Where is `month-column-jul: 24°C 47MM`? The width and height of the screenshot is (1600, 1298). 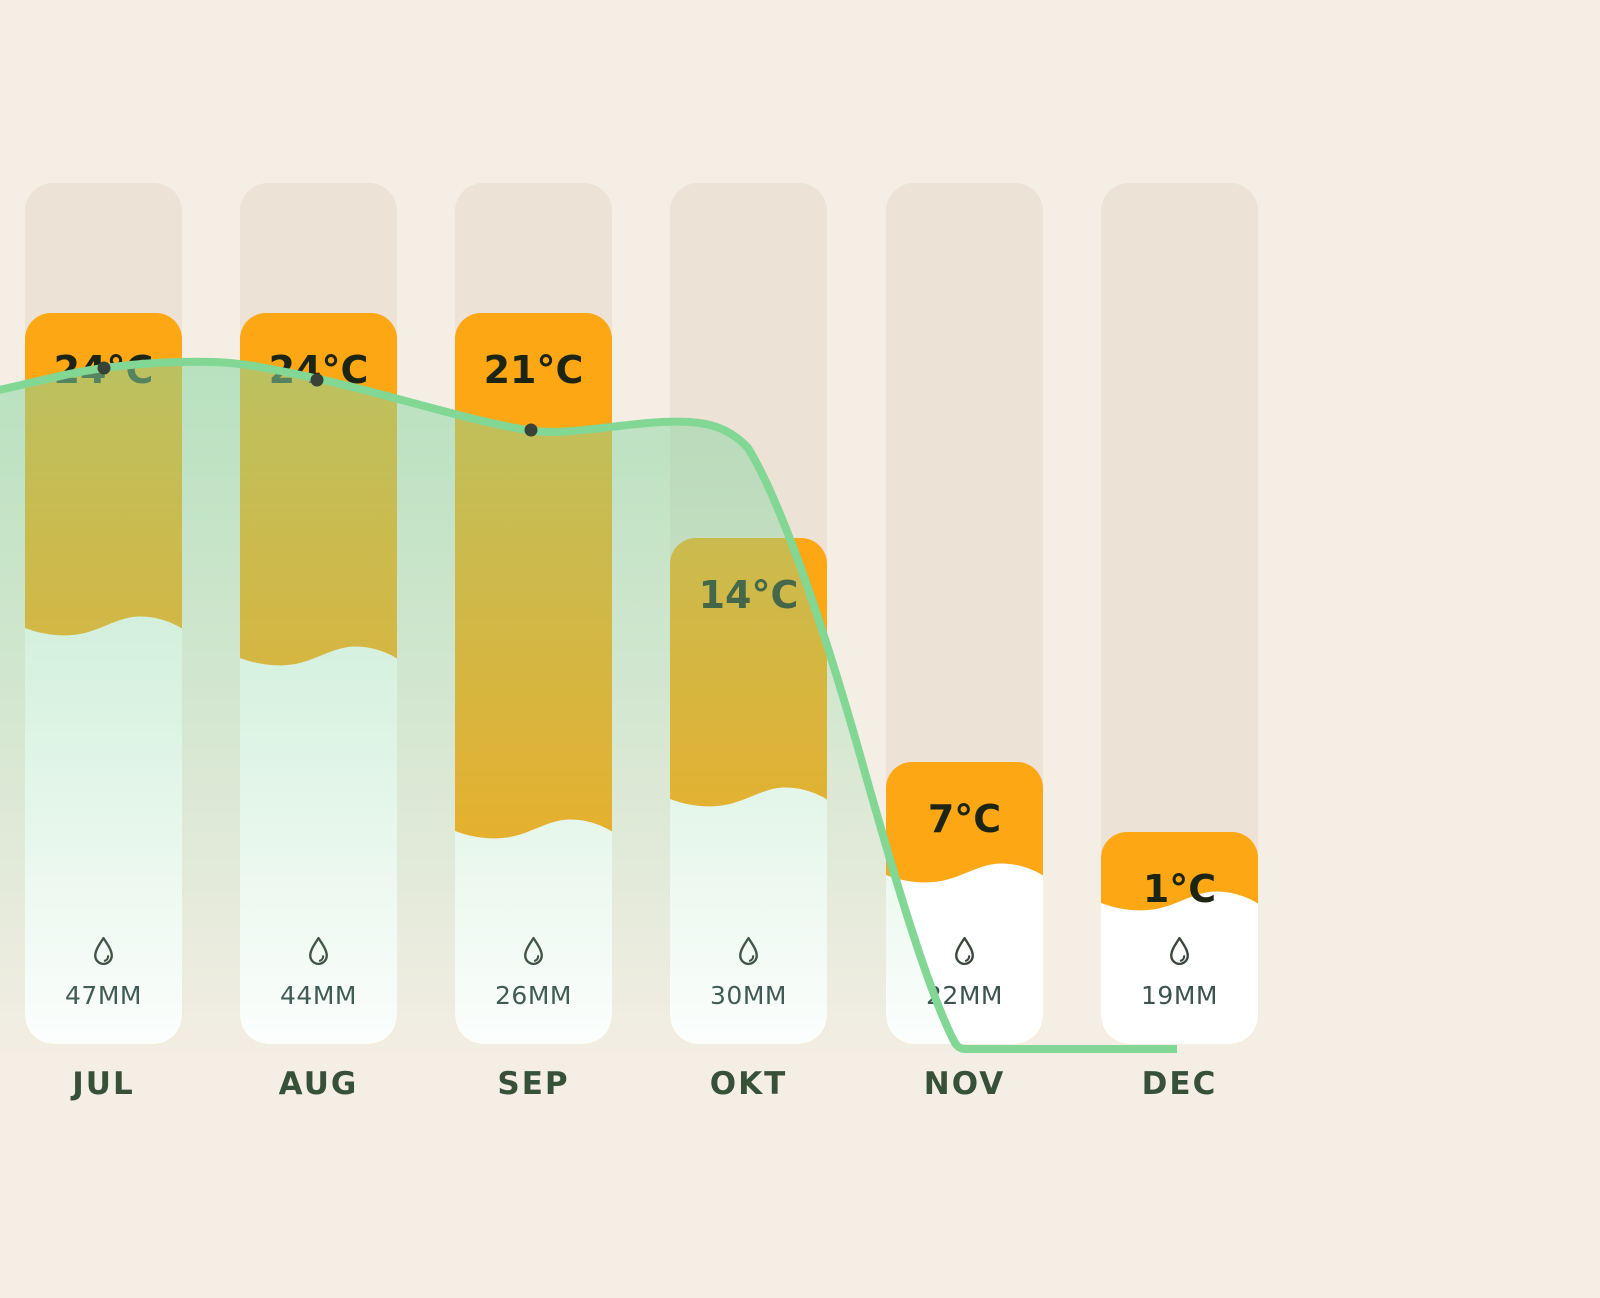 month-column-jul: 24°C 47MM is located at coordinates (103, 613).